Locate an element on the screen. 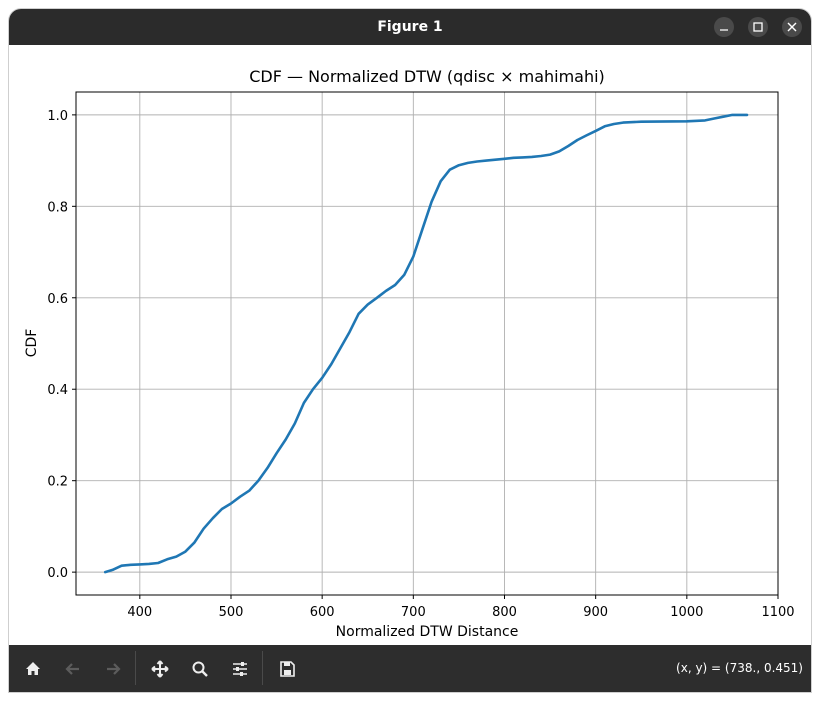  save-button is located at coordinates (287, 669).